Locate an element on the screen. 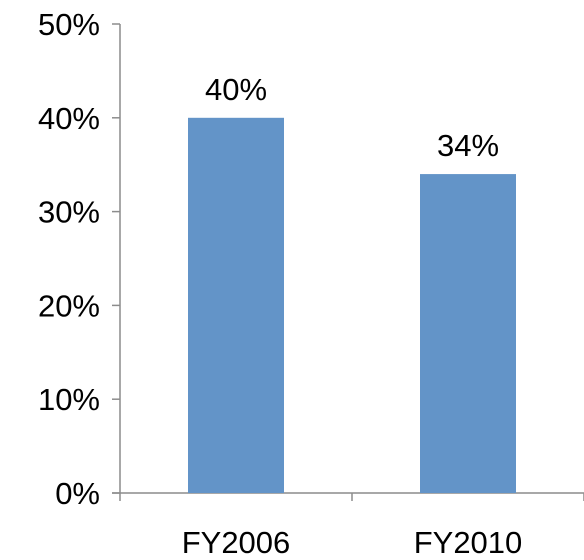 The image size is (584, 560). y-tick-label: 0% is located at coordinates (77, 493).